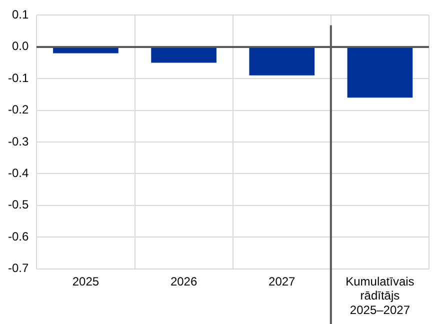  Describe the element at coordinates (18, 109) in the screenshot. I see `y-tick-label: -0.2` at that location.